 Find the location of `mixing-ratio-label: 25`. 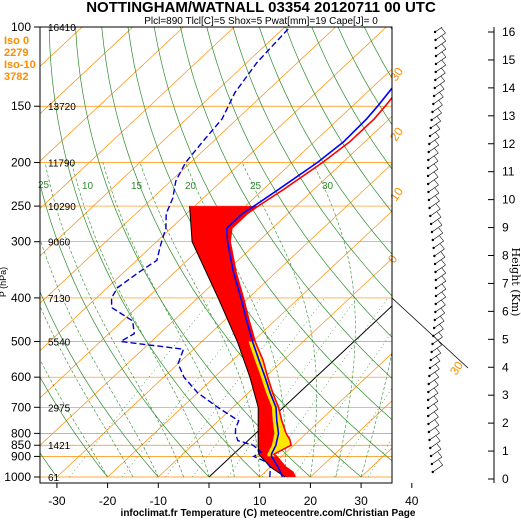

mixing-ratio-label: 25 is located at coordinates (256, 186).